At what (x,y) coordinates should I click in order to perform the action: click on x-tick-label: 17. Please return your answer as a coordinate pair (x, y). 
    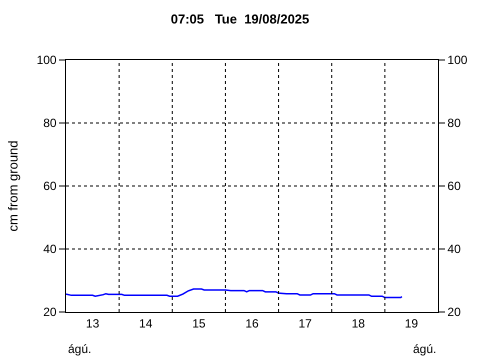
    Looking at the image, I should click on (305, 323).